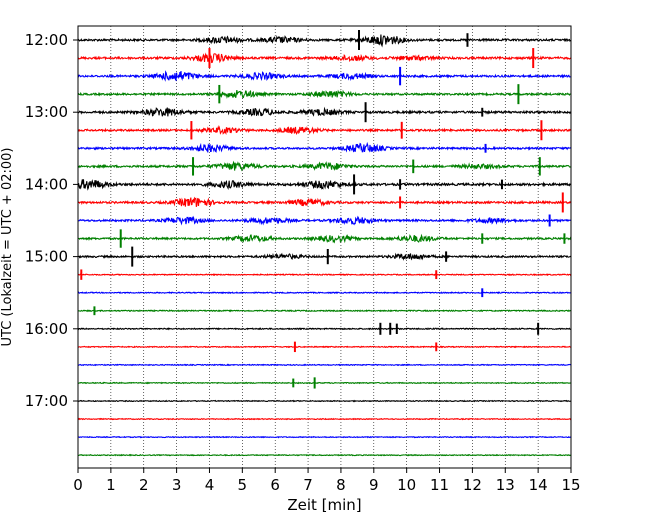 The width and height of the screenshot is (650, 520). What do you see at coordinates (210, 485) in the screenshot?
I see `x-tick-label-4: 4` at bounding box center [210, 485].